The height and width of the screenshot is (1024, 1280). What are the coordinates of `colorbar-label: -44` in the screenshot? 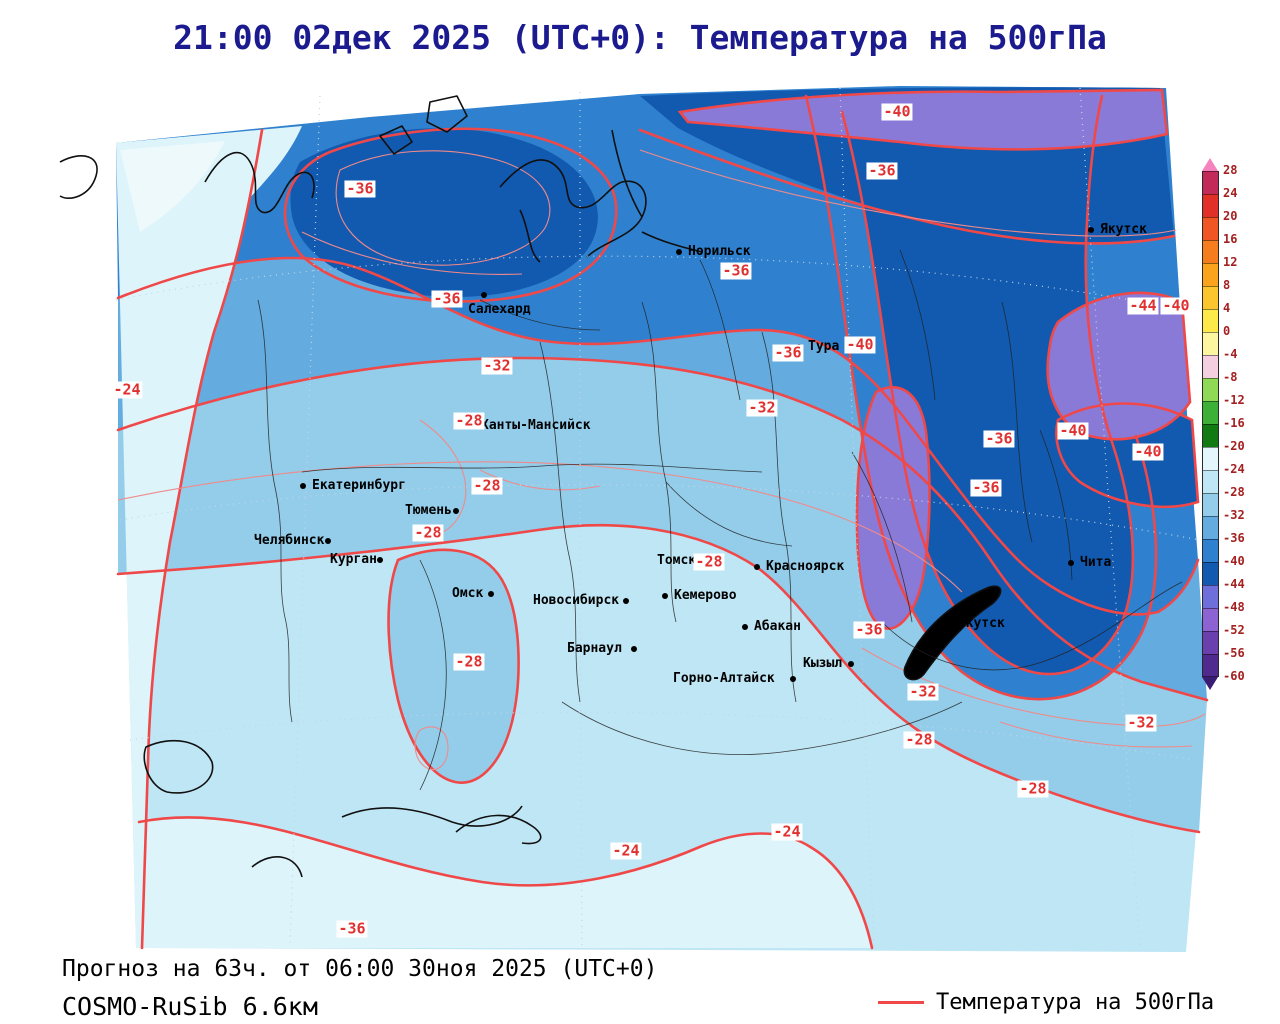 It's located at (1234, 584).